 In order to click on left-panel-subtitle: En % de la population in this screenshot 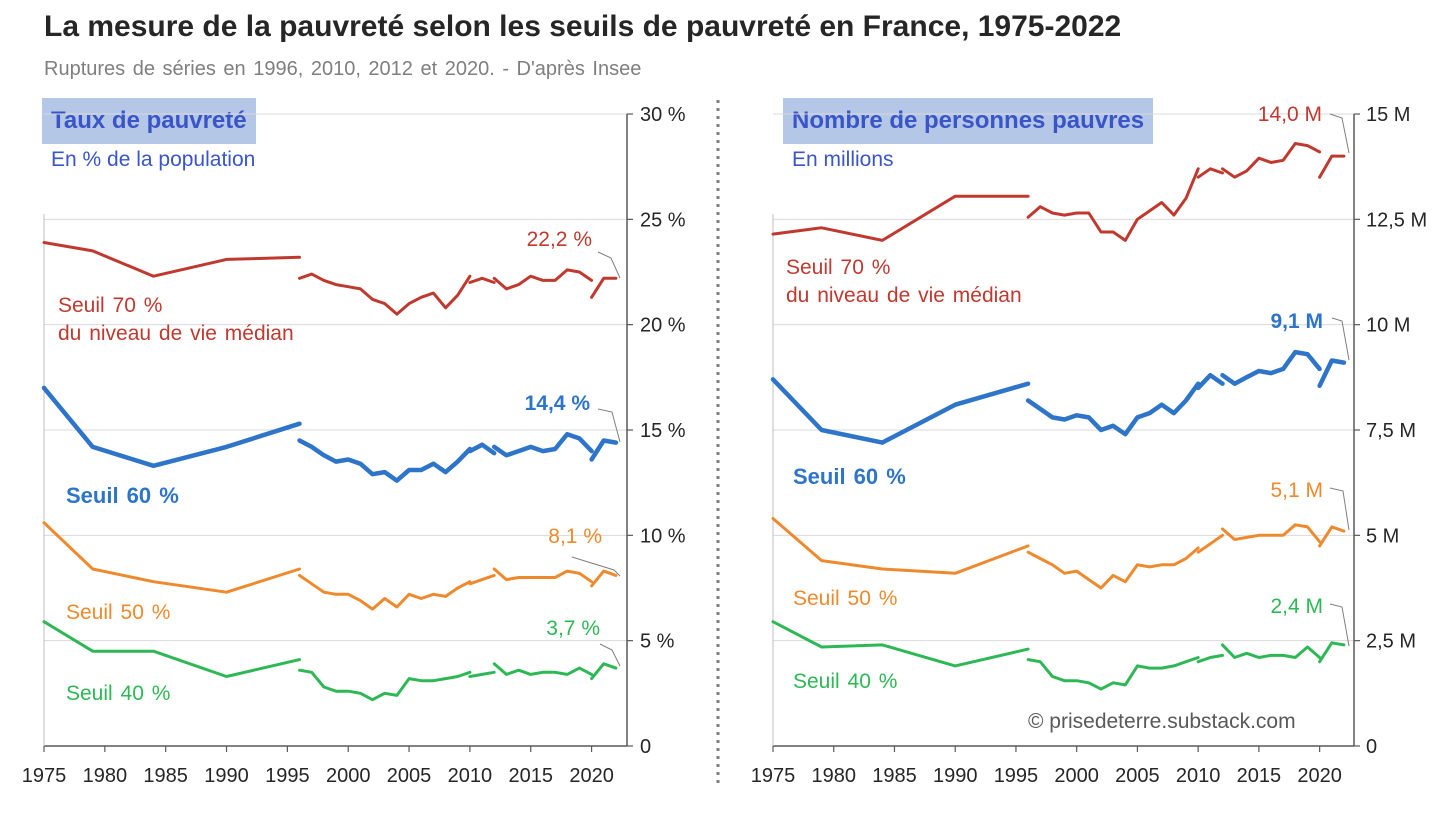, I will do `click(153, 159)`.